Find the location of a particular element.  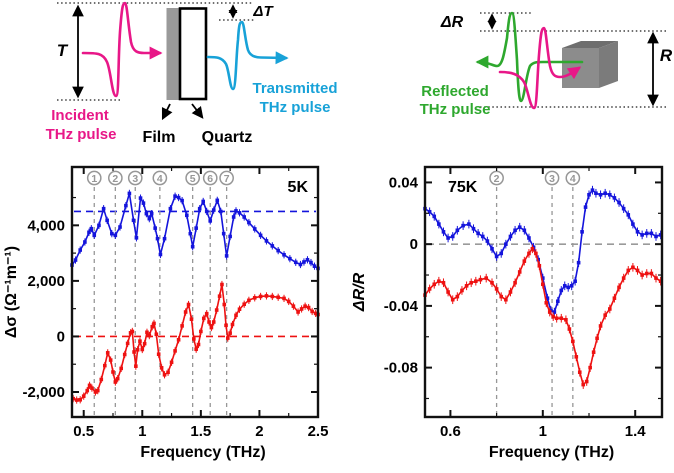

x-tick-label: 1.5 is located at coordinates (200, 431).